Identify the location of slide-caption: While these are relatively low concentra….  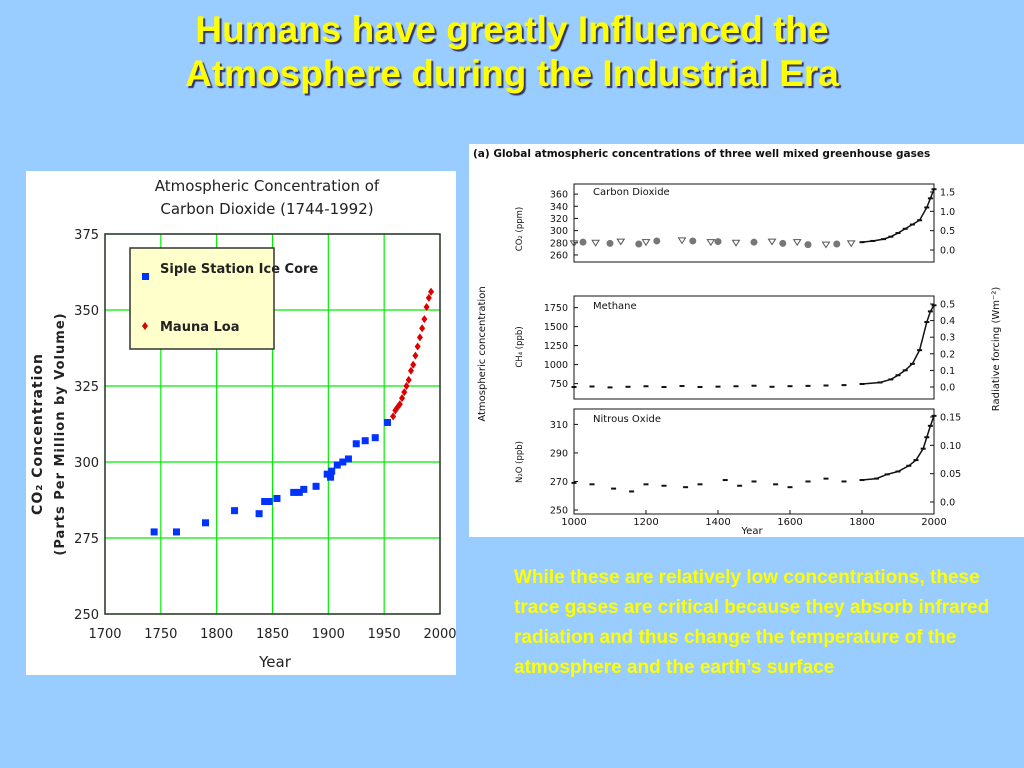
(752, 622).